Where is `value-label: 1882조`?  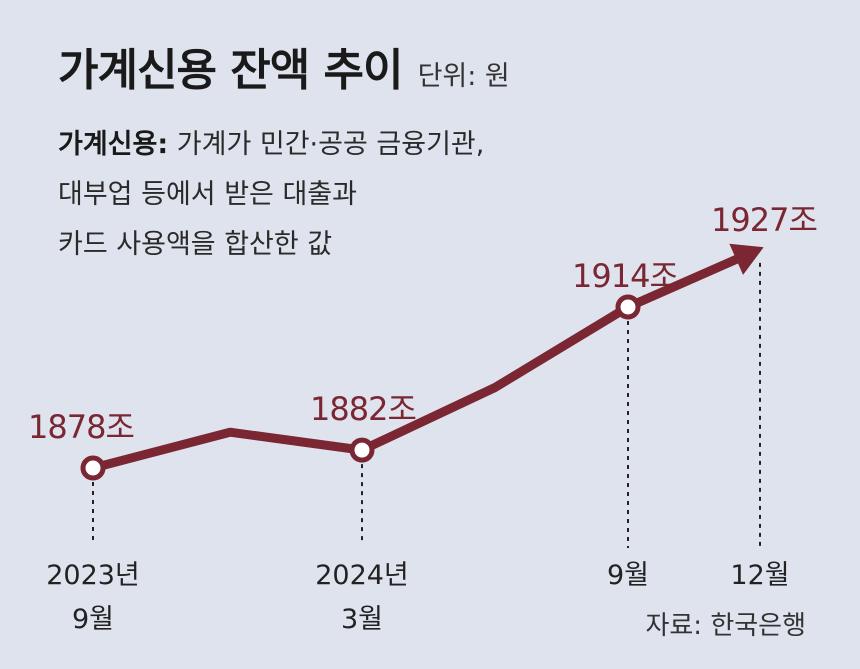 value-label: 1882조 is located at coordinates (363, 409).